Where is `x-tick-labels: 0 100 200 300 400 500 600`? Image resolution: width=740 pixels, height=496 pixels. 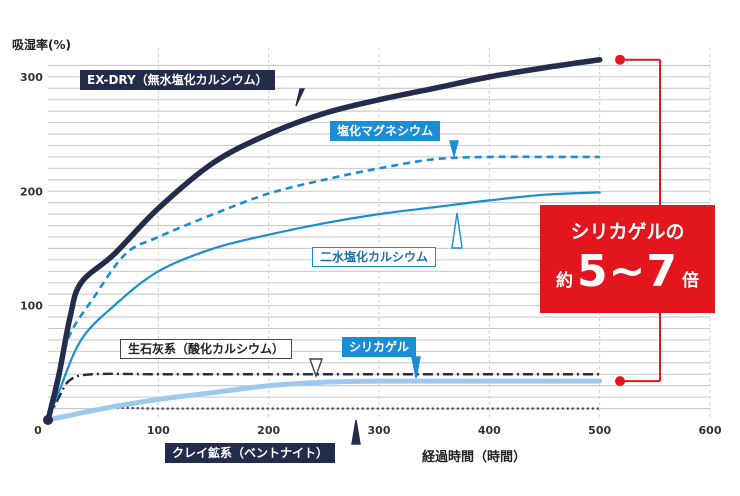 x-tick-labels: 0 100 200 300 400 500 600 is located at coordinates (378, 430).